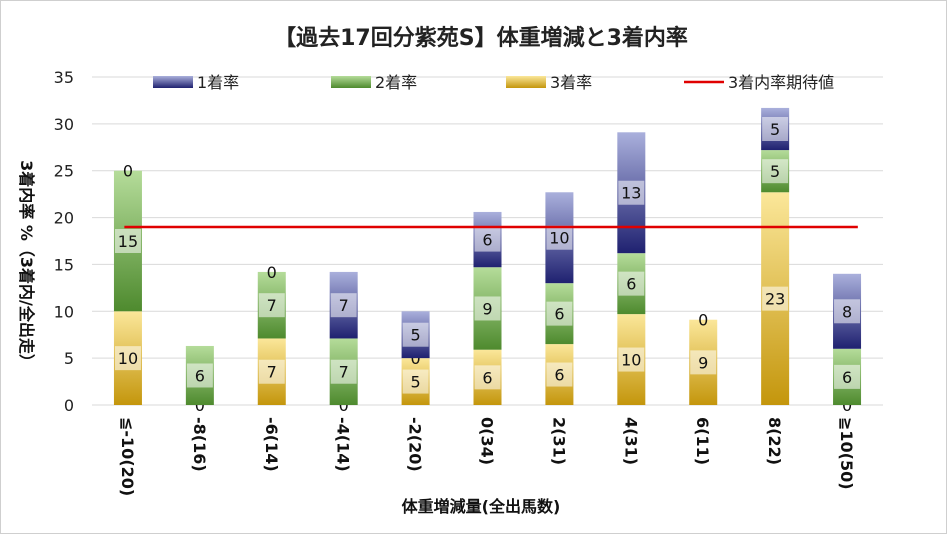 The image size is (947, 535). I want to click on y-tick-label: 25, so click(64, 171).